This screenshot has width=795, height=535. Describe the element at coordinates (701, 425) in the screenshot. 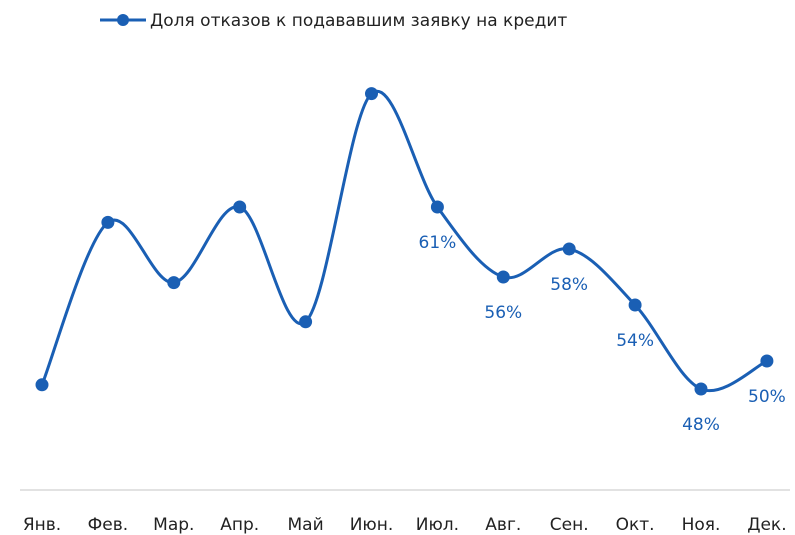

I see `data-label: 48%` at that location.